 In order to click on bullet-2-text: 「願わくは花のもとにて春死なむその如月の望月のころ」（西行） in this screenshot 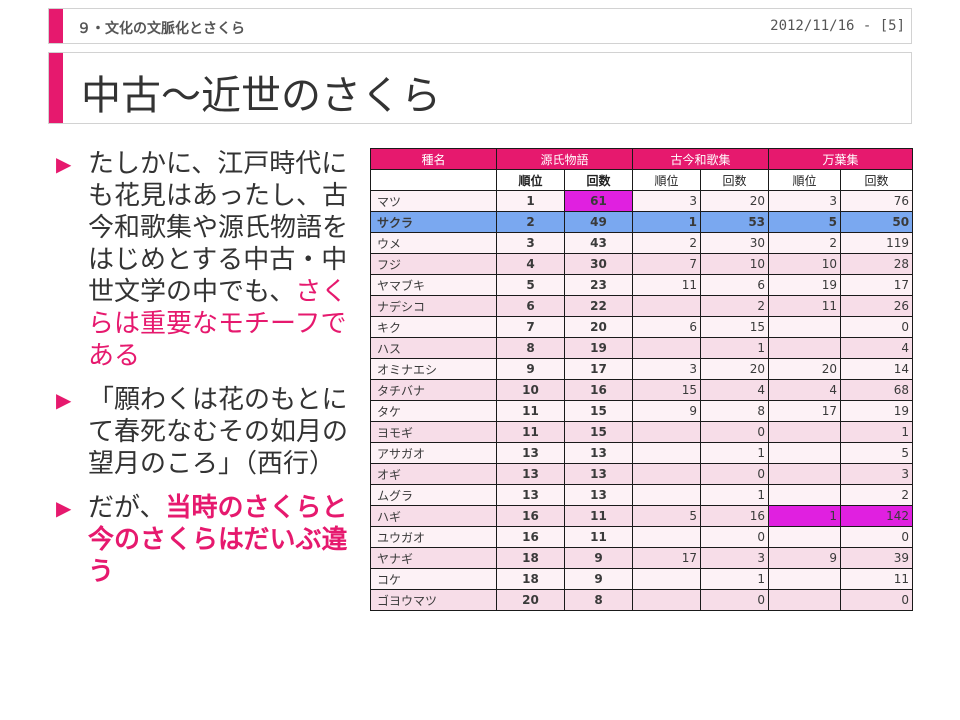, I will do `click(218, 432)`.